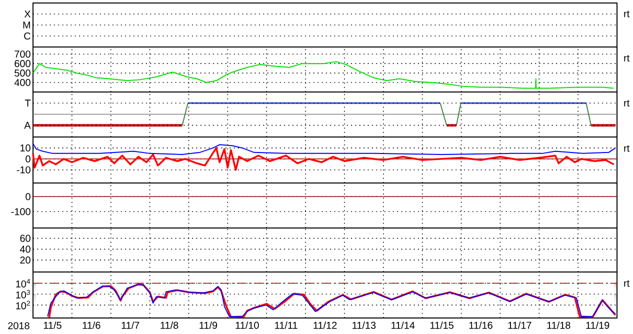 The image size is (633, 334). Describe the element at coordinates (26, 25) in the screenshot. I see `text: M` at that location.